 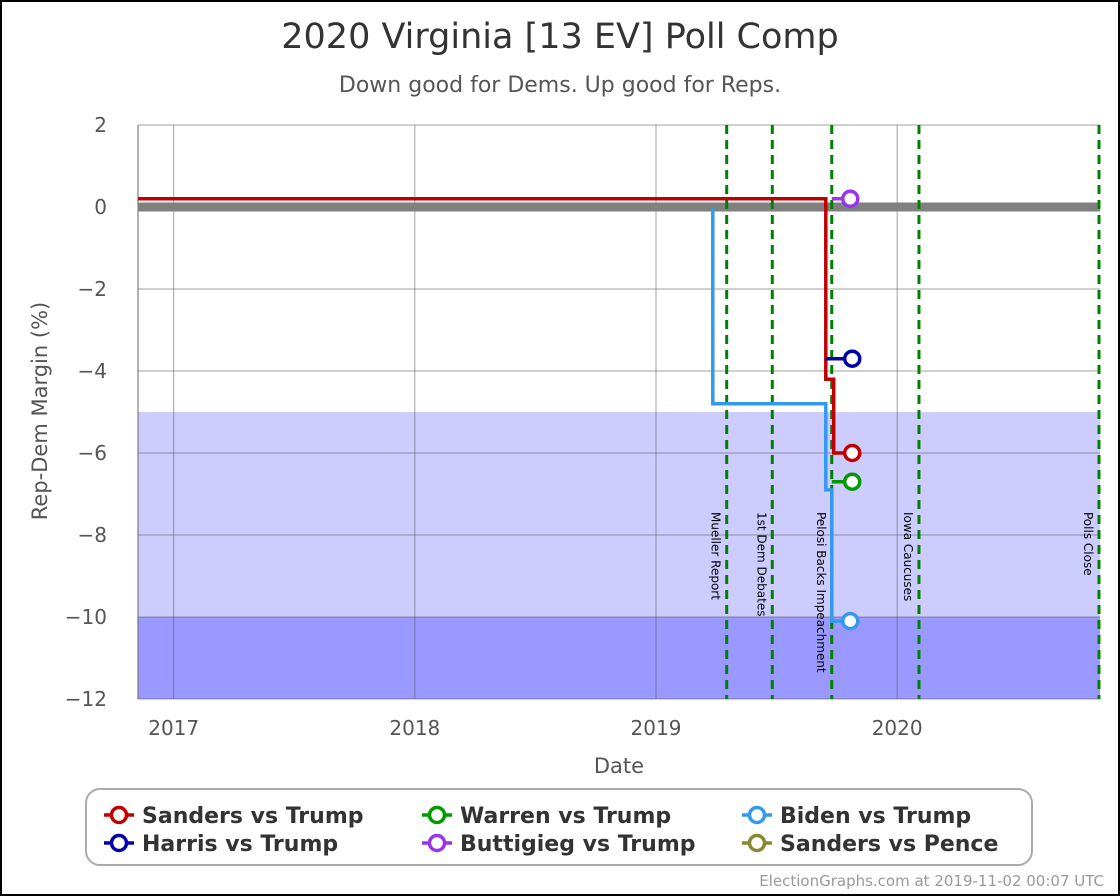 What do you see at coordinates (100, 125) in the screenshot?
I see `y-tick-label: 2` at bounding box center [100, 125].